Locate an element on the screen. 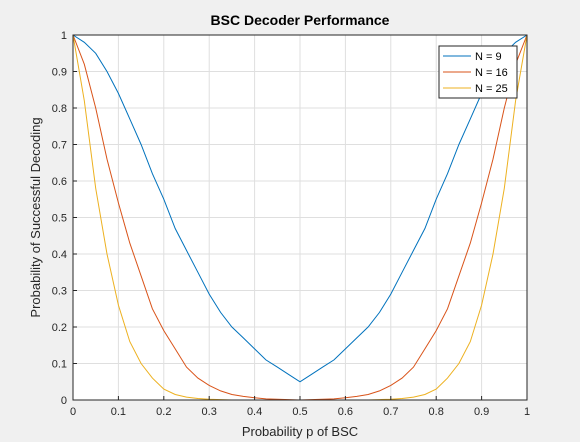 The height and width of the screenshot is (442, 580). x-tick-label: 0.1 is located at coordinates (118, 412).